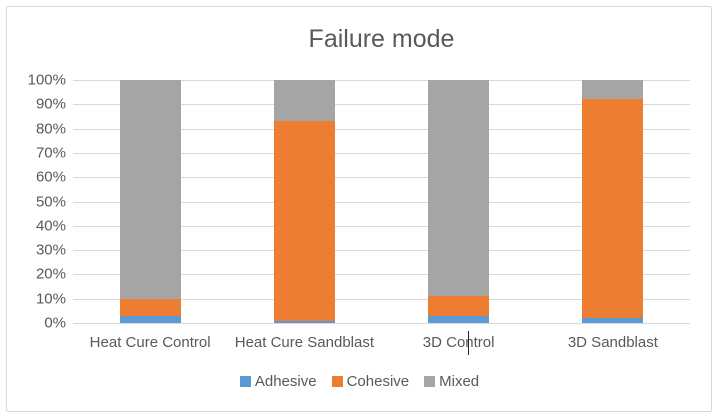 The width and height of the screenshot is (719, 420). What do you see at coordinates (55, 323) in the screenshot?
I see `y-tick-label-0: 0%` at bounding box center [55, 323].